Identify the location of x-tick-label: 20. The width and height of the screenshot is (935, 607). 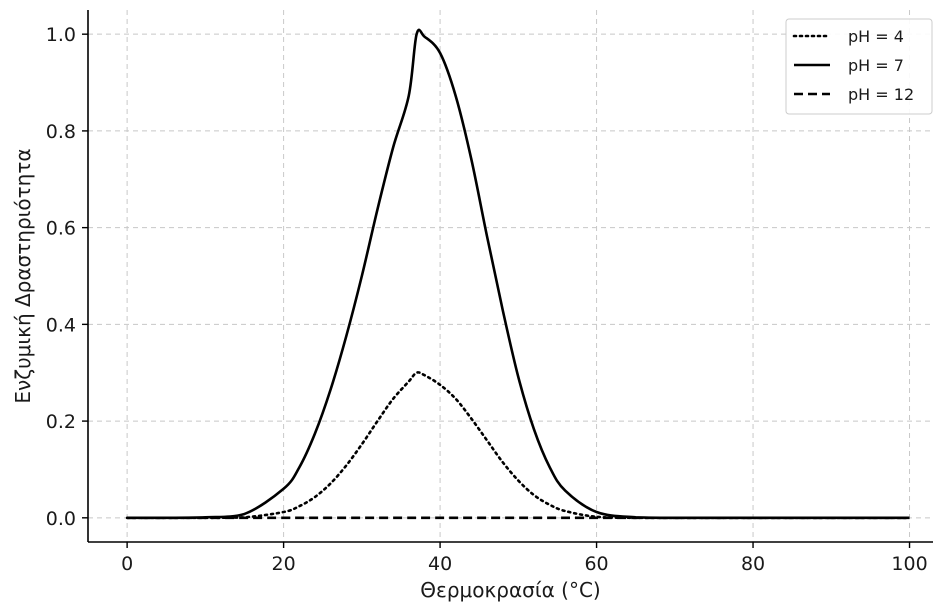
(284, 564).